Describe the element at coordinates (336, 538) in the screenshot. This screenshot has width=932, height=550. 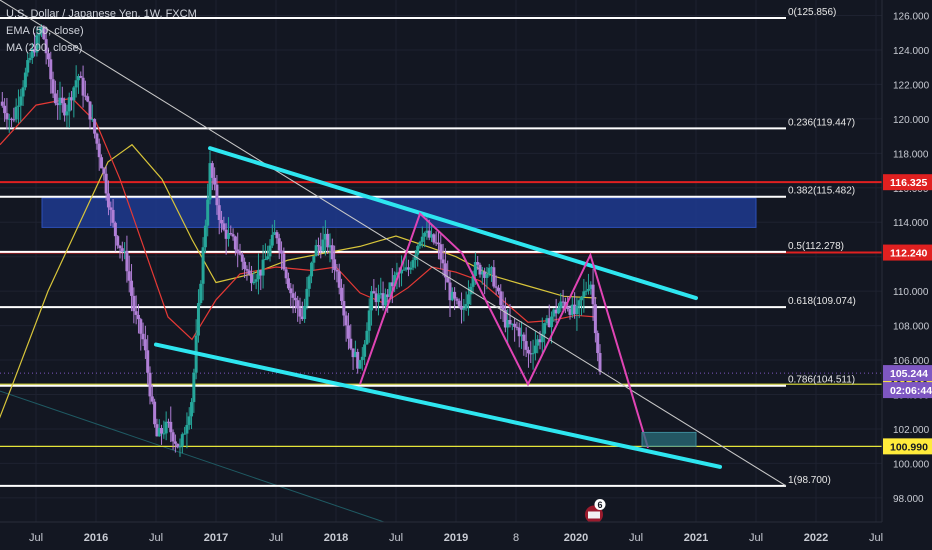
I see `time-tick-label: 2018` at that location.